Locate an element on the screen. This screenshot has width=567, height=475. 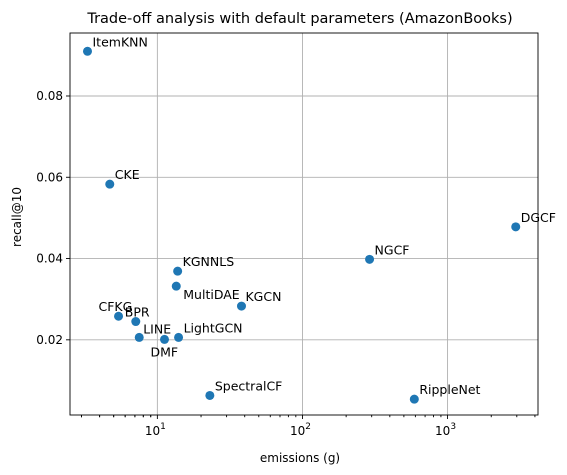
point-itemknn is located at coordinates (87, 51).